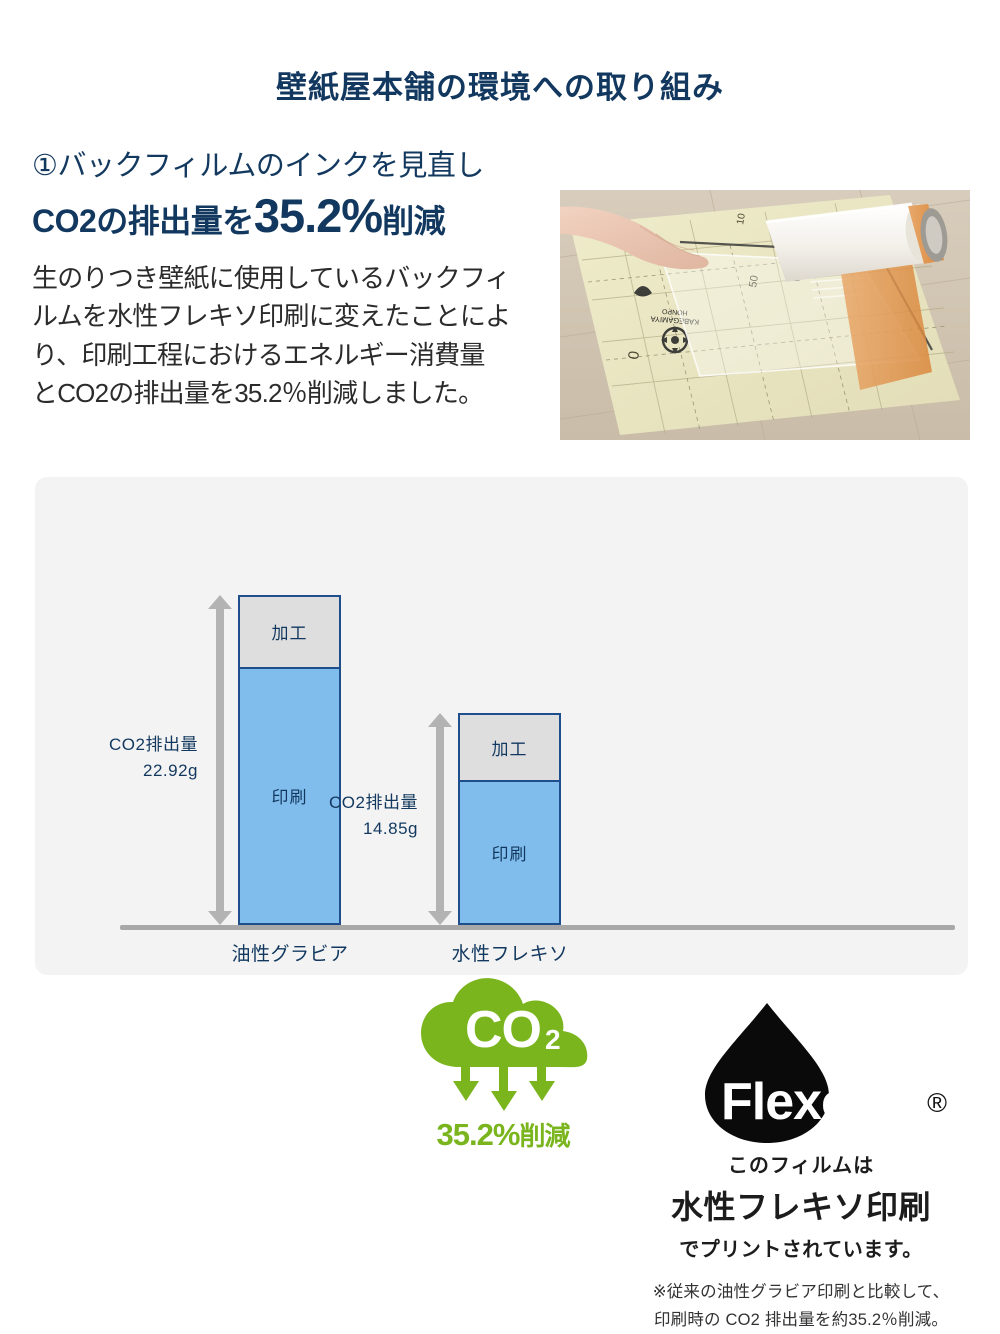 This screenshot has height=1334, width=1000. I want to click on intro-body-line: ルムを水性フレキソ印刷に変えたことによ, so click(271, 316).